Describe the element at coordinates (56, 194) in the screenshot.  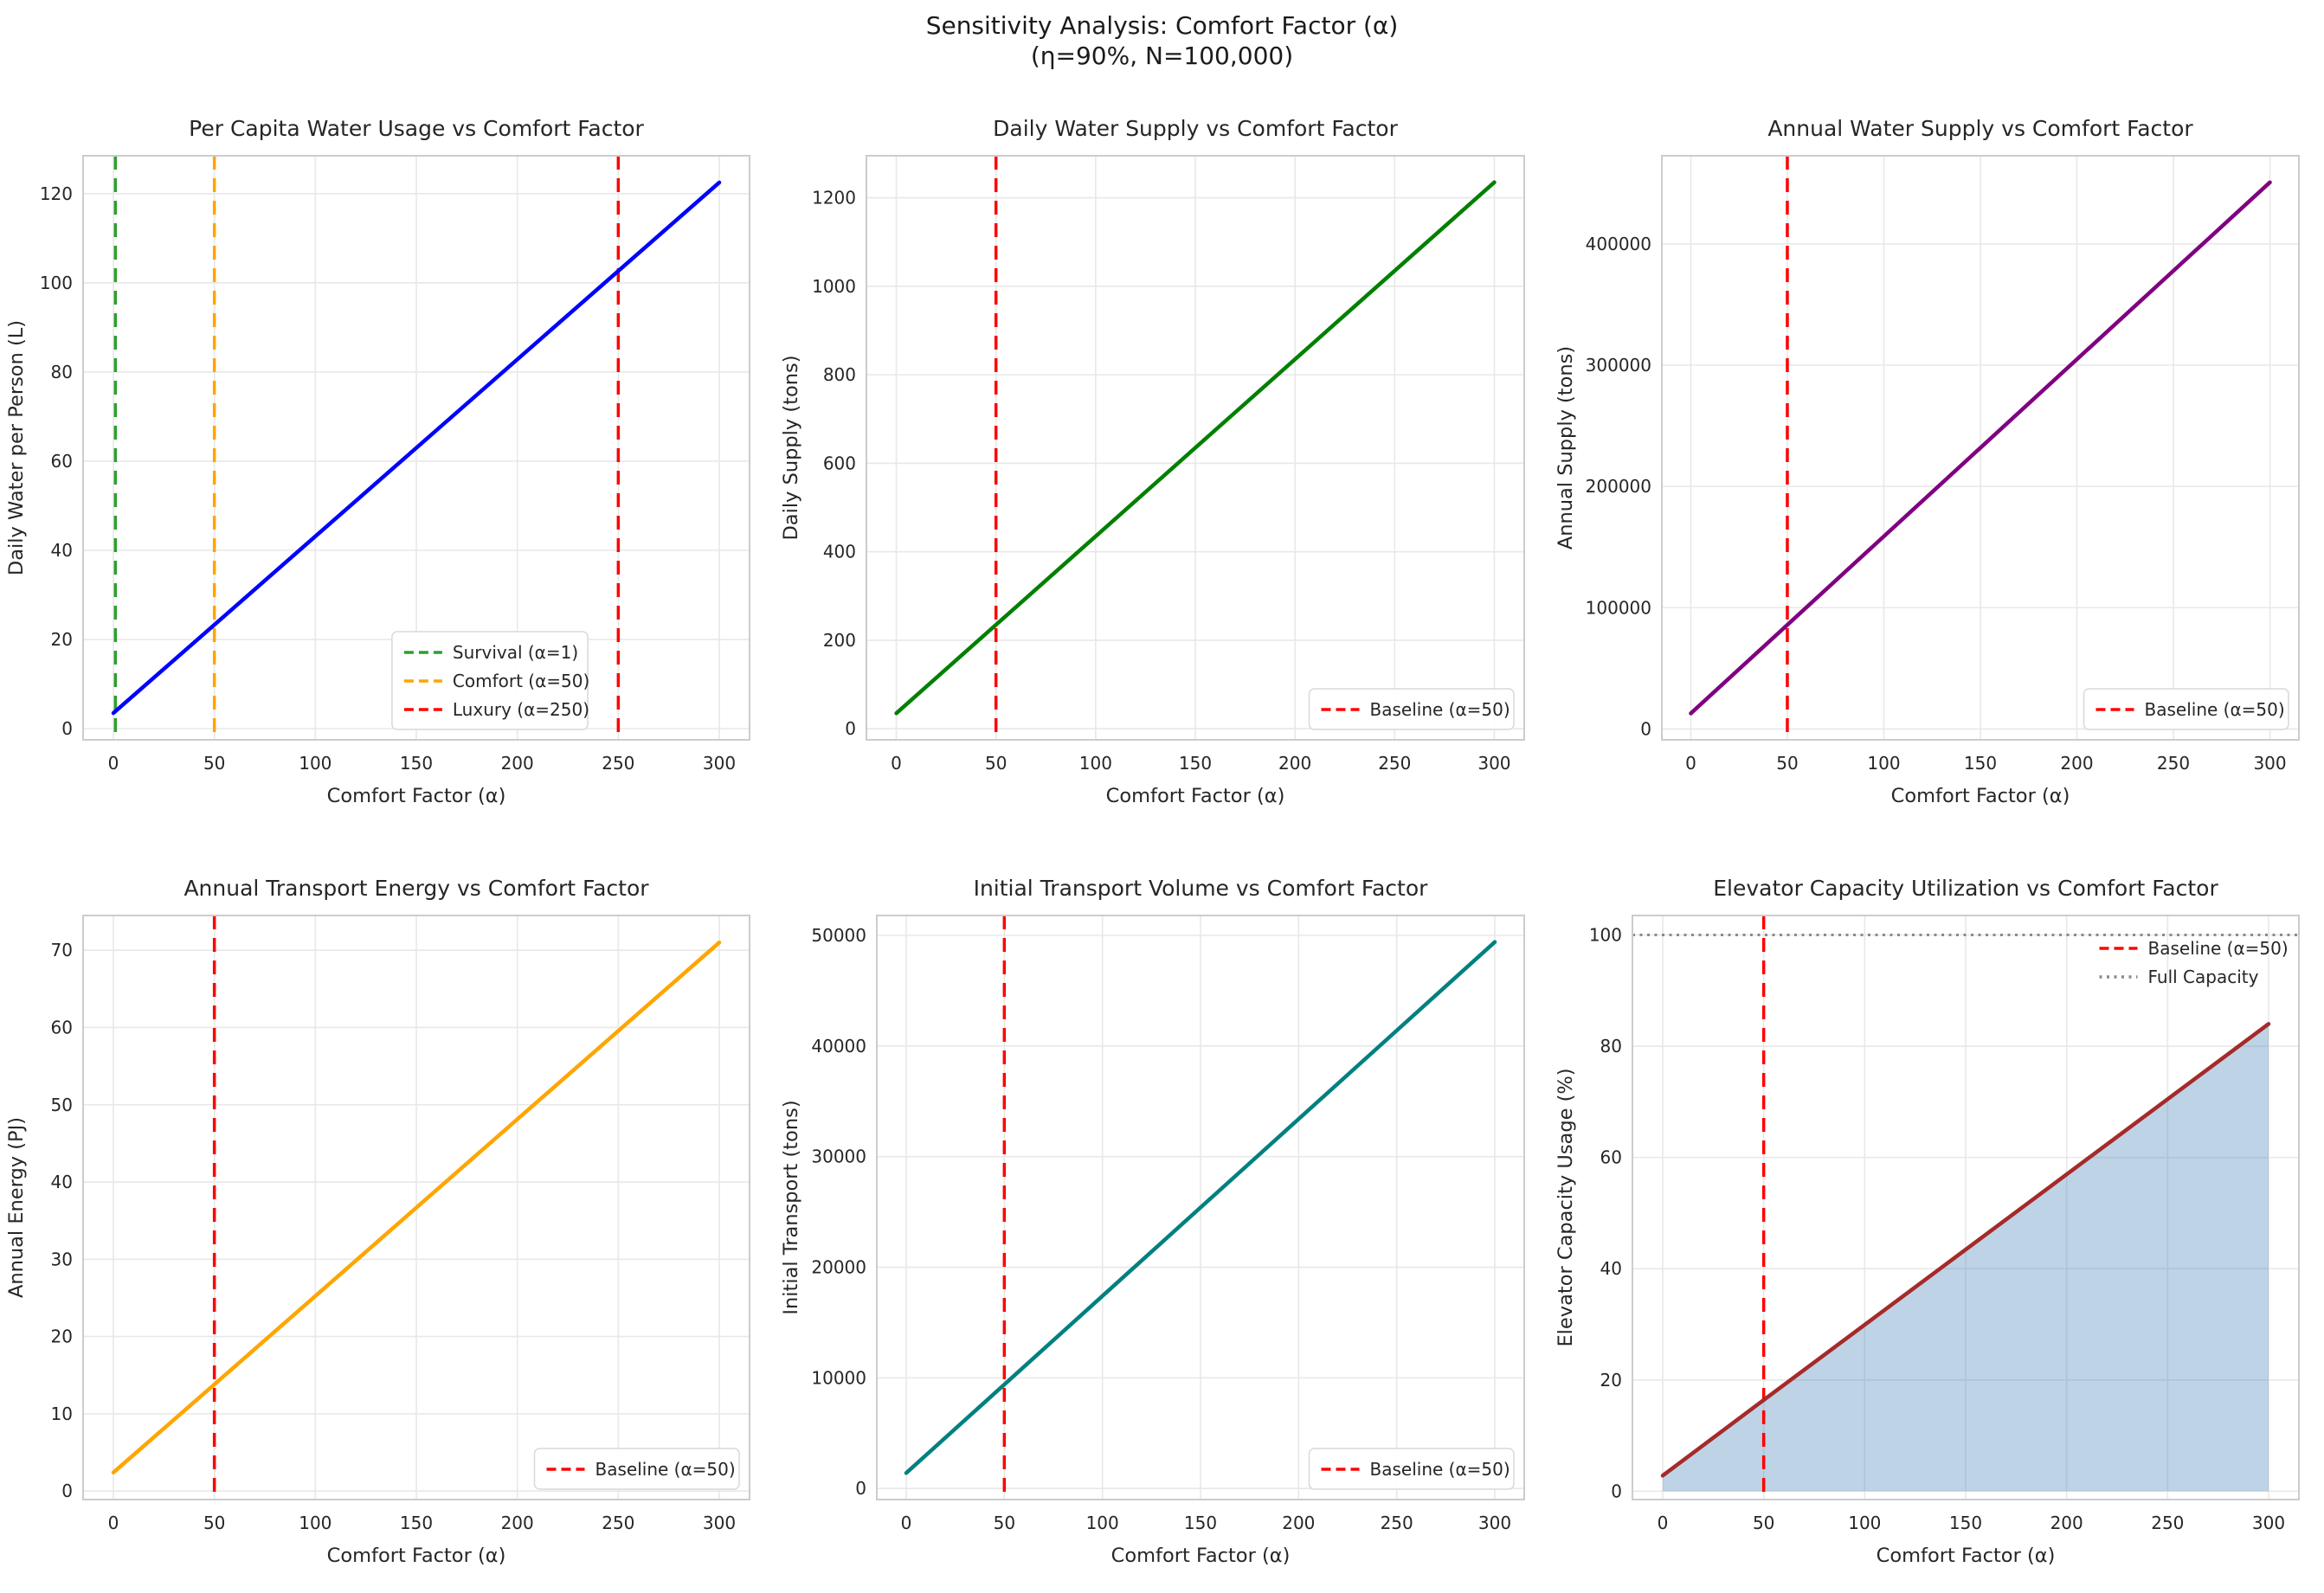
I see `svg-text: 120` at that location.